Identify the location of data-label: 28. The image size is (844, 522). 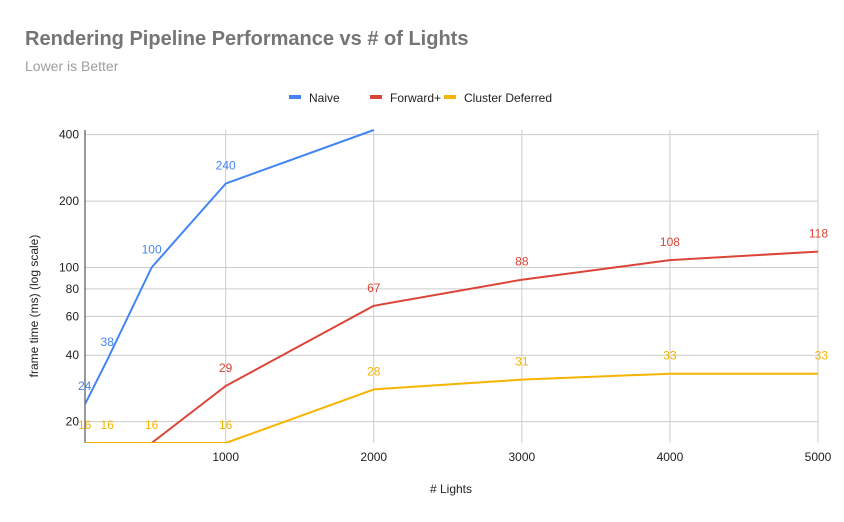
(374, 371).